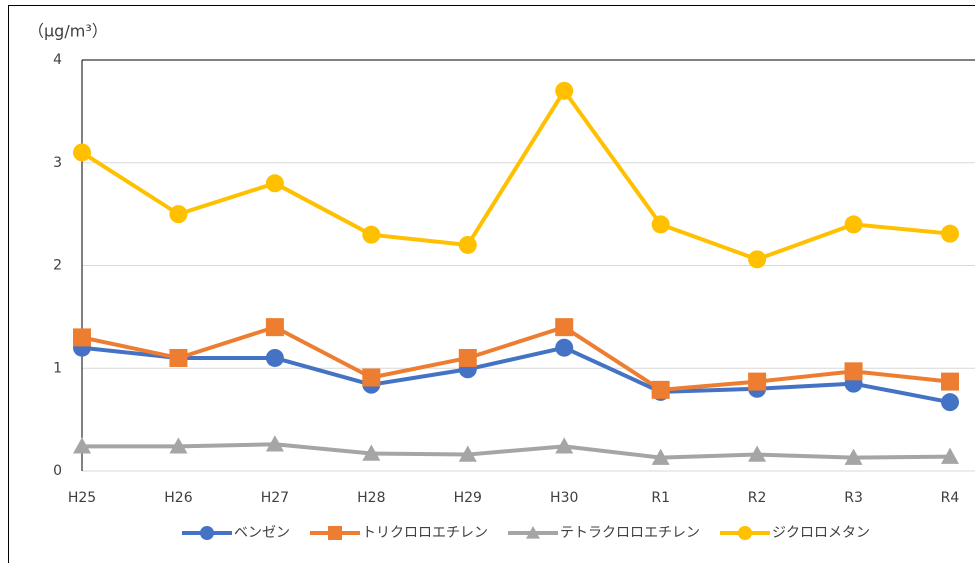 This screenshot has height=563, width=975. Describe the element at coordinates (853, 498) in the screenshot. I see `x-tick-label: R3` at that location.